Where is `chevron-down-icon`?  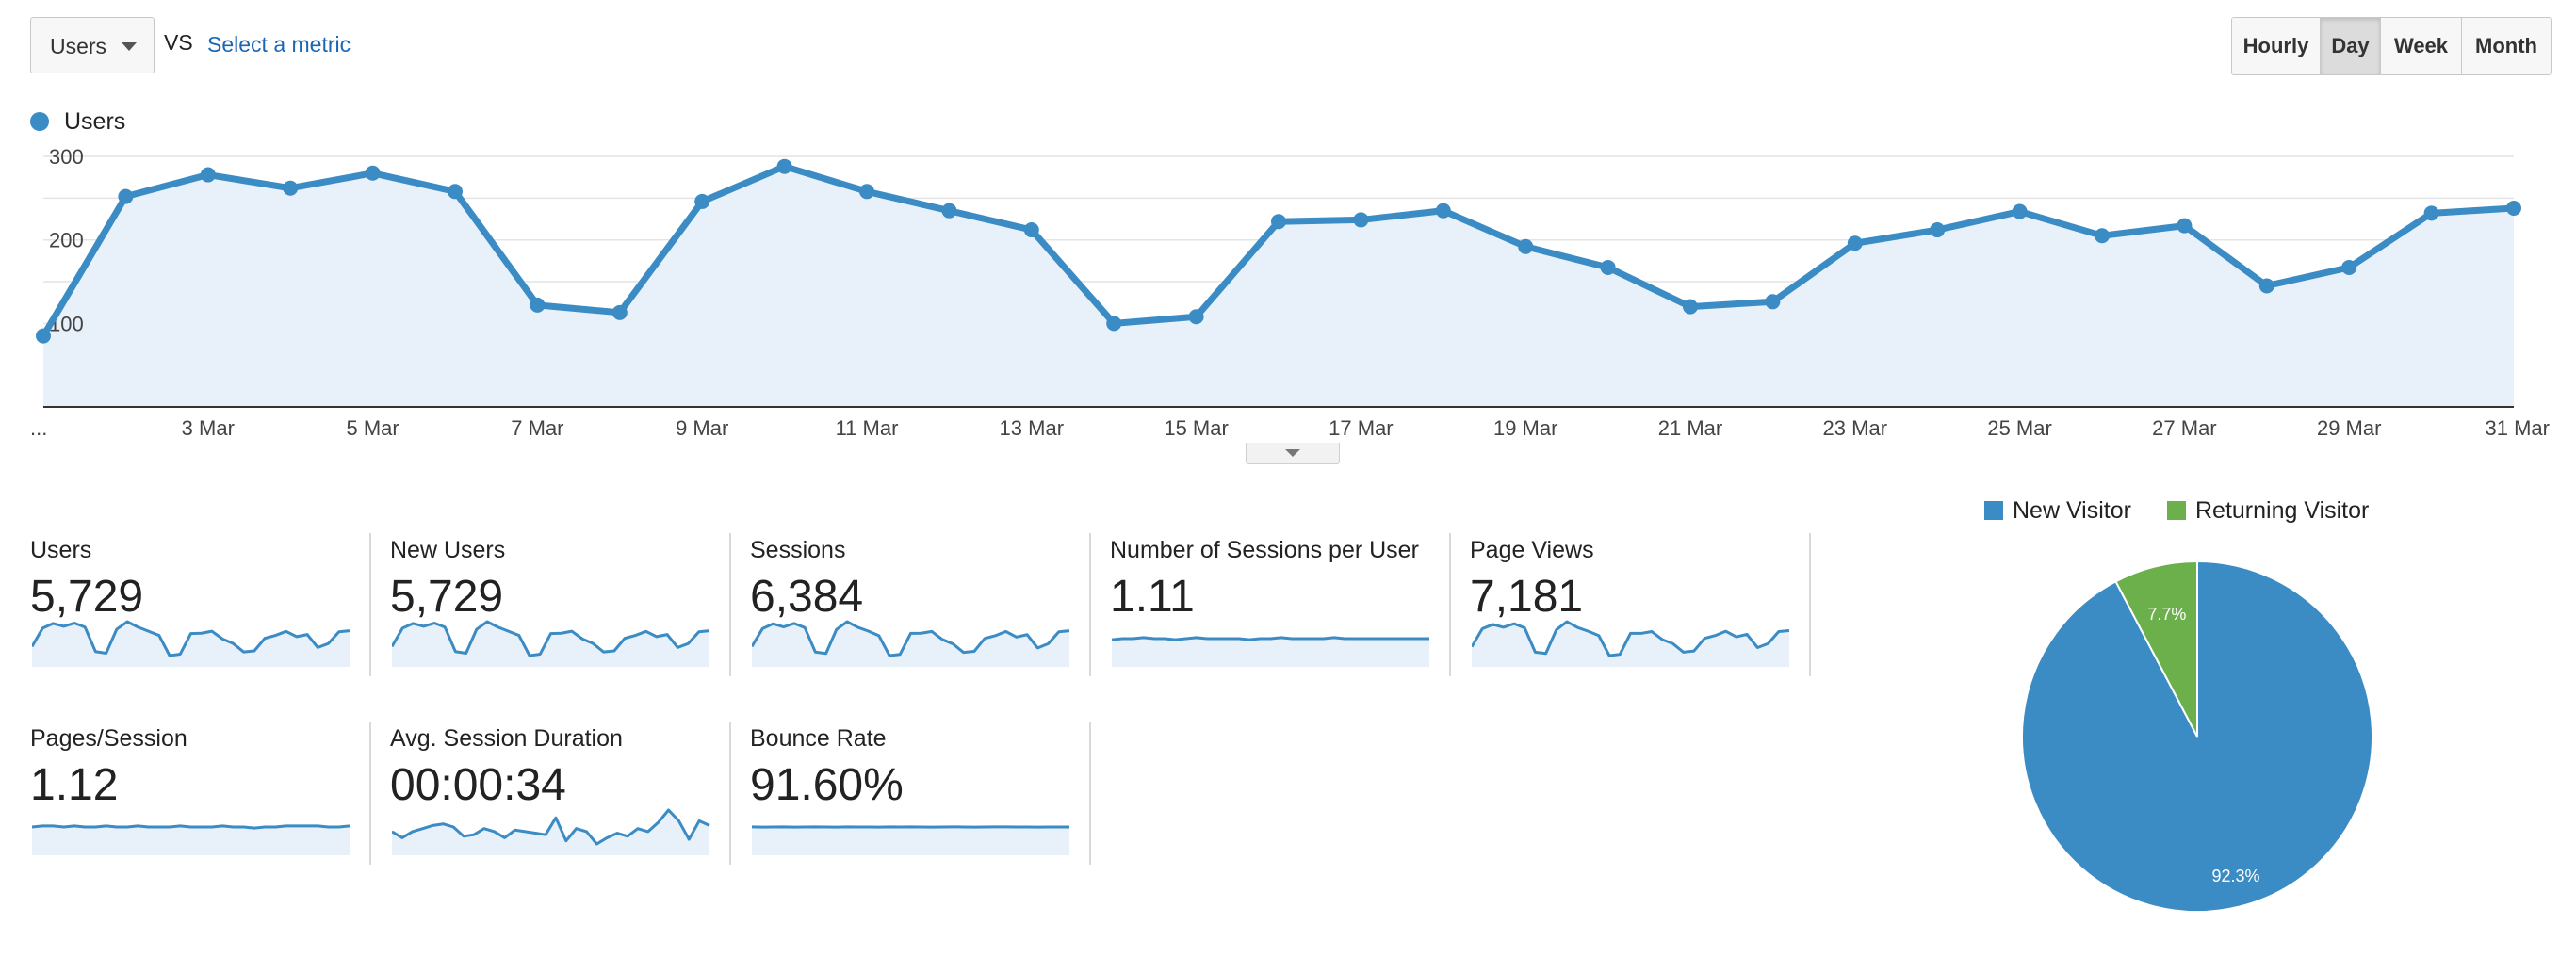
chevron-down-icon is located at coordinates (1292, 453).